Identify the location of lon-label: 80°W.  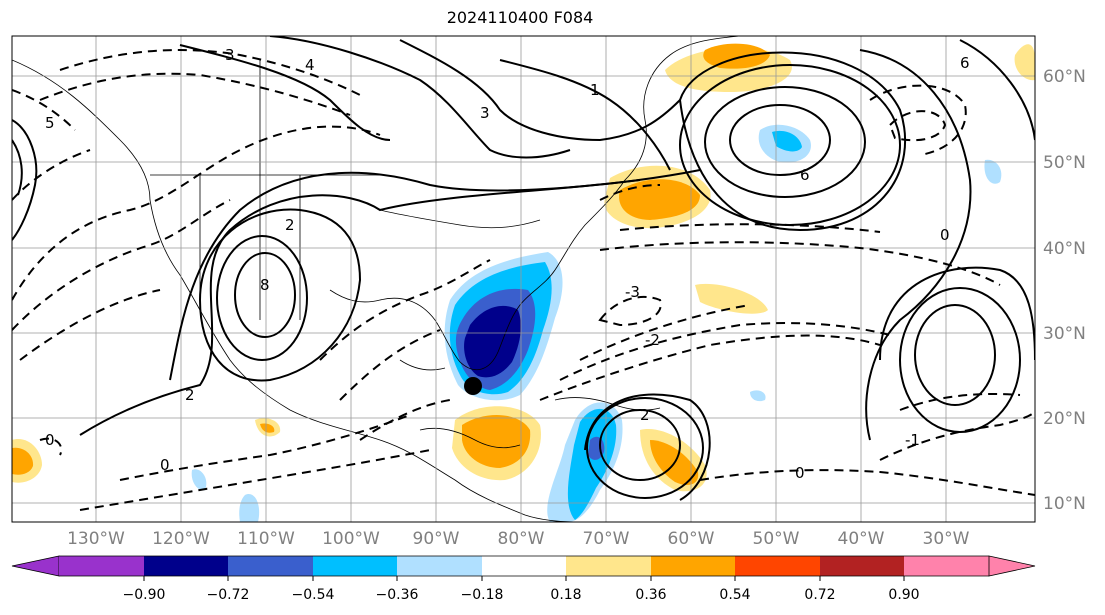
(521, 539).